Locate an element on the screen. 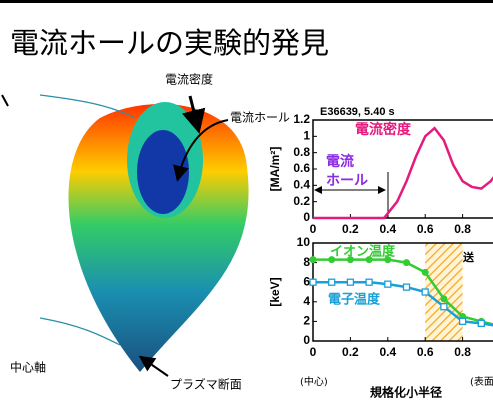 This screenshot has height=405, width=493. x-axis-label: 規格化小半径 is located at coordinates (406, 392).